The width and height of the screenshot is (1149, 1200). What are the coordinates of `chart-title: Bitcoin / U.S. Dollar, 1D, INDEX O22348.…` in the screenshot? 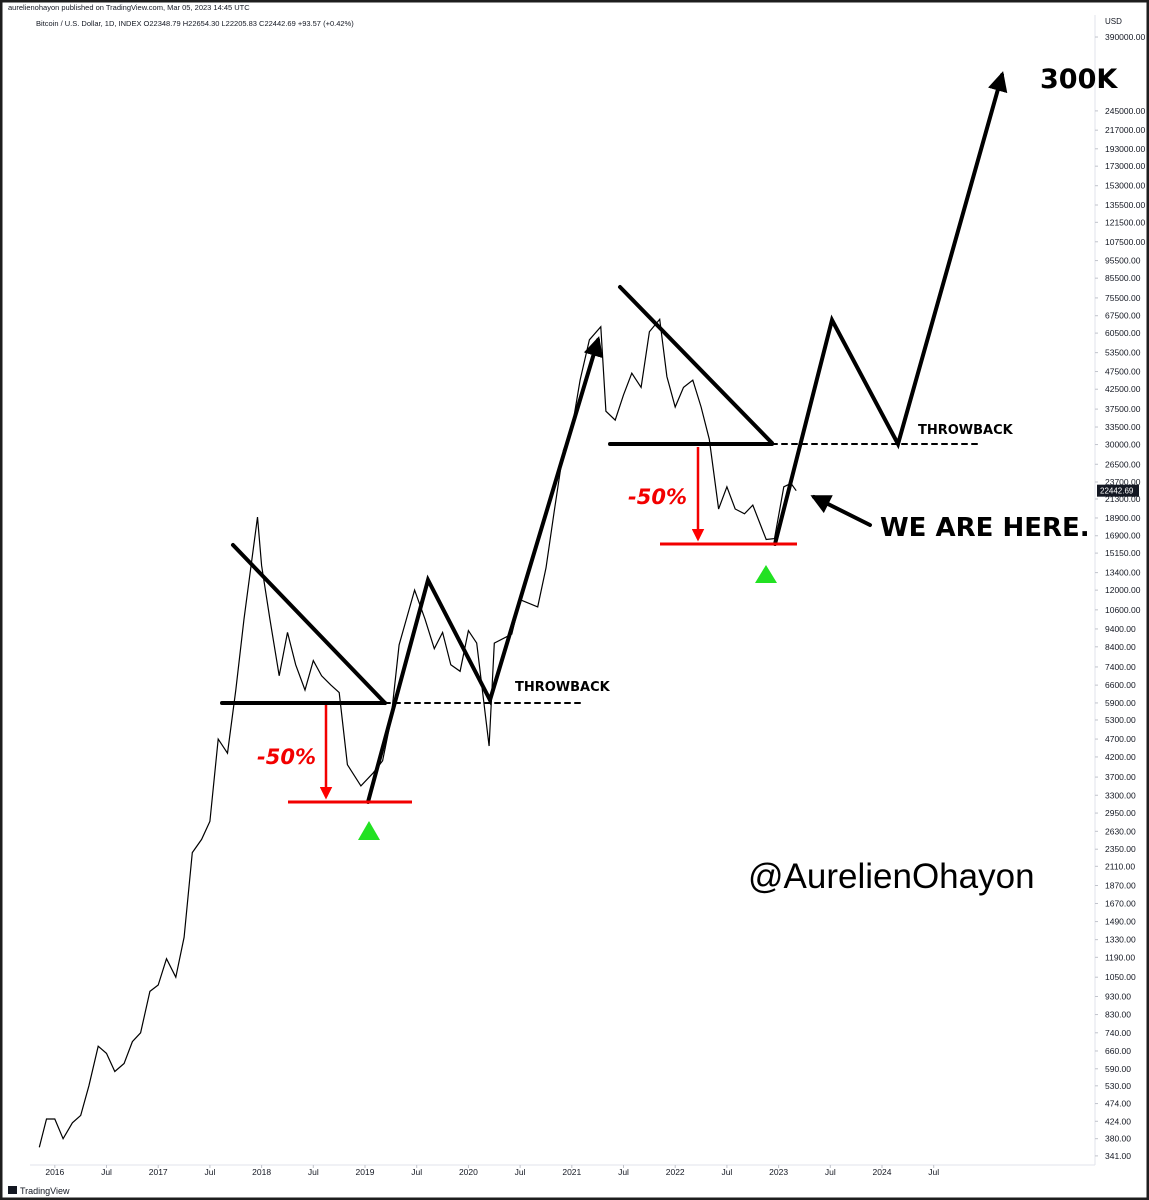 It's located at (195, 23).